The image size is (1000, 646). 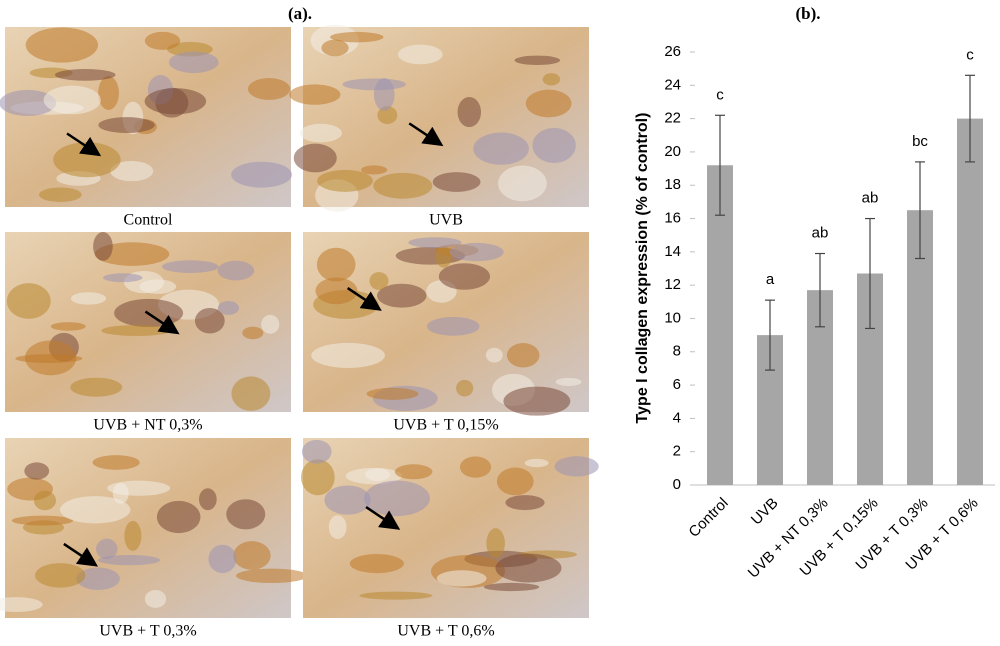 What do you see at coordinates (672, 218) in the screenshot?
I see `y-tick-label: 16` at bounding box center [672, 218].